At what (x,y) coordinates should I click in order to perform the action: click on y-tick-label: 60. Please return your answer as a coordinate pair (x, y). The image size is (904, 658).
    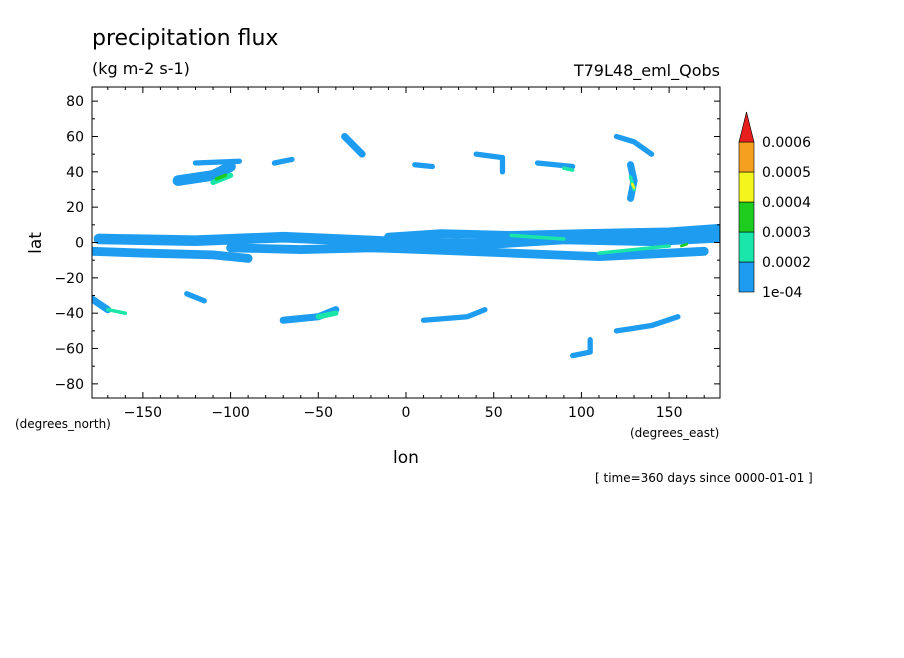
    Looking at the image, I should click on (75, 137).